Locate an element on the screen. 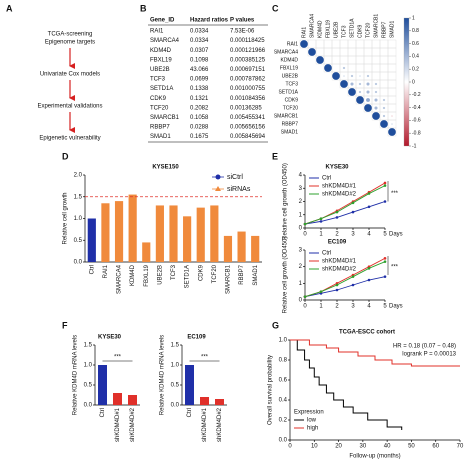 The height and width of the screenshot is (473, 474). y-axis-label: Relative cell growth (OD450) is located at coordinates (286, 201).